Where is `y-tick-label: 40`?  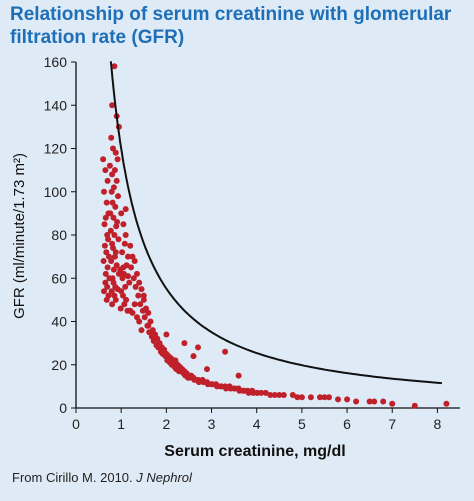 y-tick-label: 40 is located at coordinates (59, 322).